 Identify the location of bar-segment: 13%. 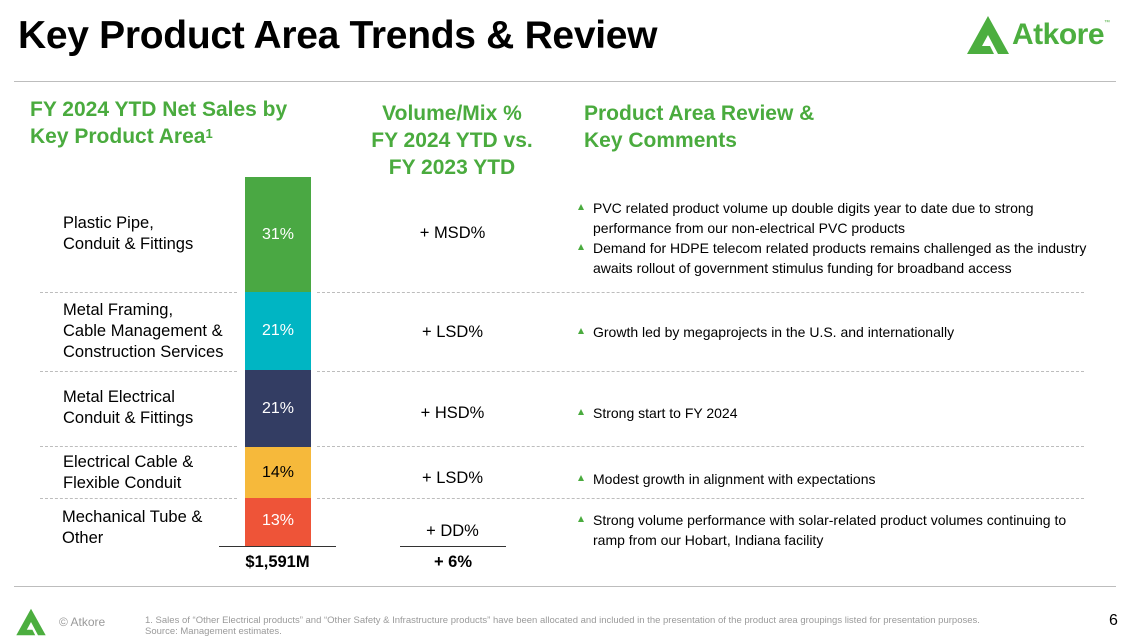
(278, 522).